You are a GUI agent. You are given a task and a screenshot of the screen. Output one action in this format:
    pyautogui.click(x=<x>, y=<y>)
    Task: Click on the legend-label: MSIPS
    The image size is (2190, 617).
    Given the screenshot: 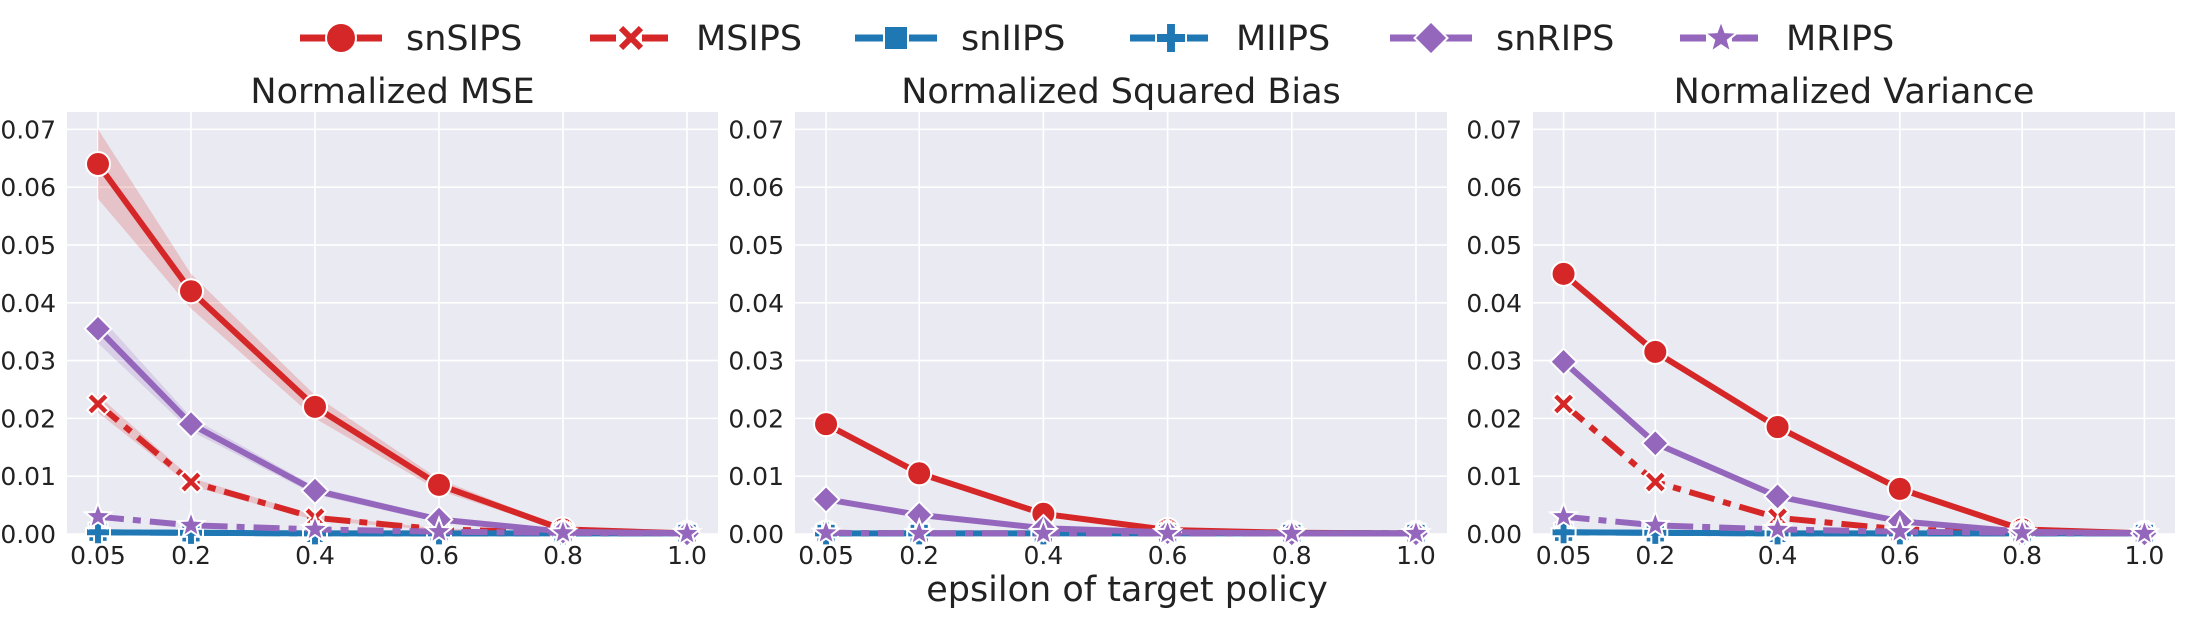 What is the action you would take?
    pyautogui.click(x=749, y=39)
    